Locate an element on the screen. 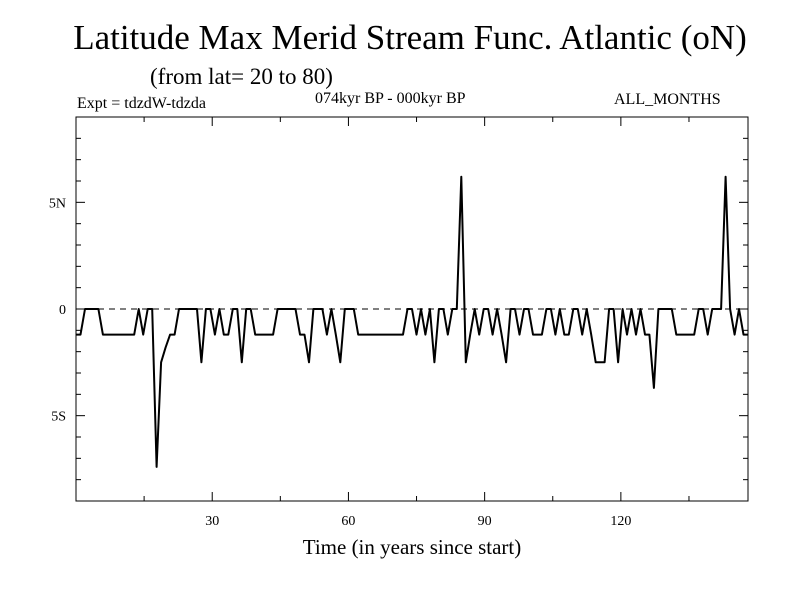 The height and width of the screenshot is (600, 800). y-tick-label: 0 is located at coordinates (62, 310).